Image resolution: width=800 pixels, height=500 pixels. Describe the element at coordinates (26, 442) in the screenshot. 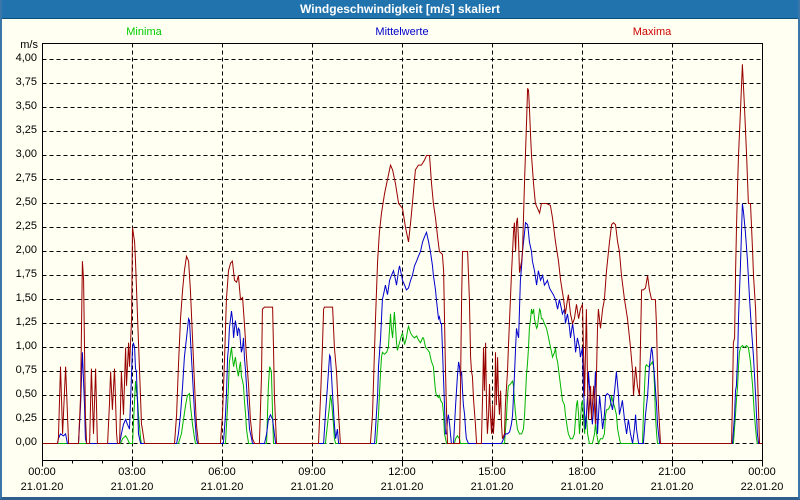

I see `y-tick-label: 0,00` at that location.